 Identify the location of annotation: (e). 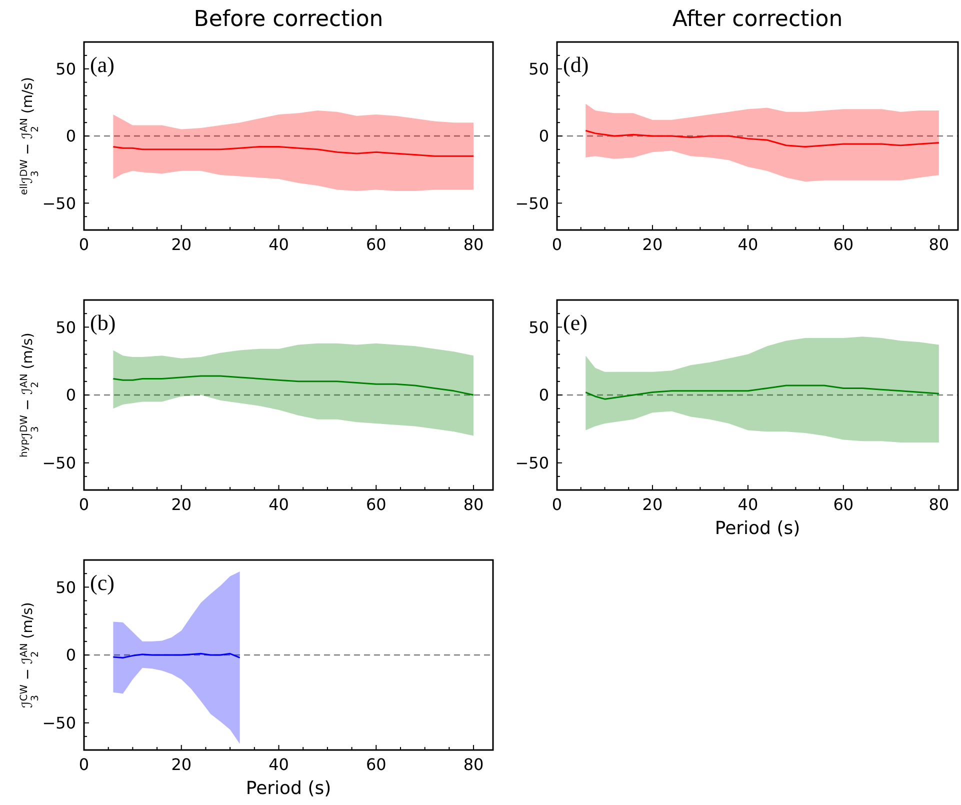
(575, 322).